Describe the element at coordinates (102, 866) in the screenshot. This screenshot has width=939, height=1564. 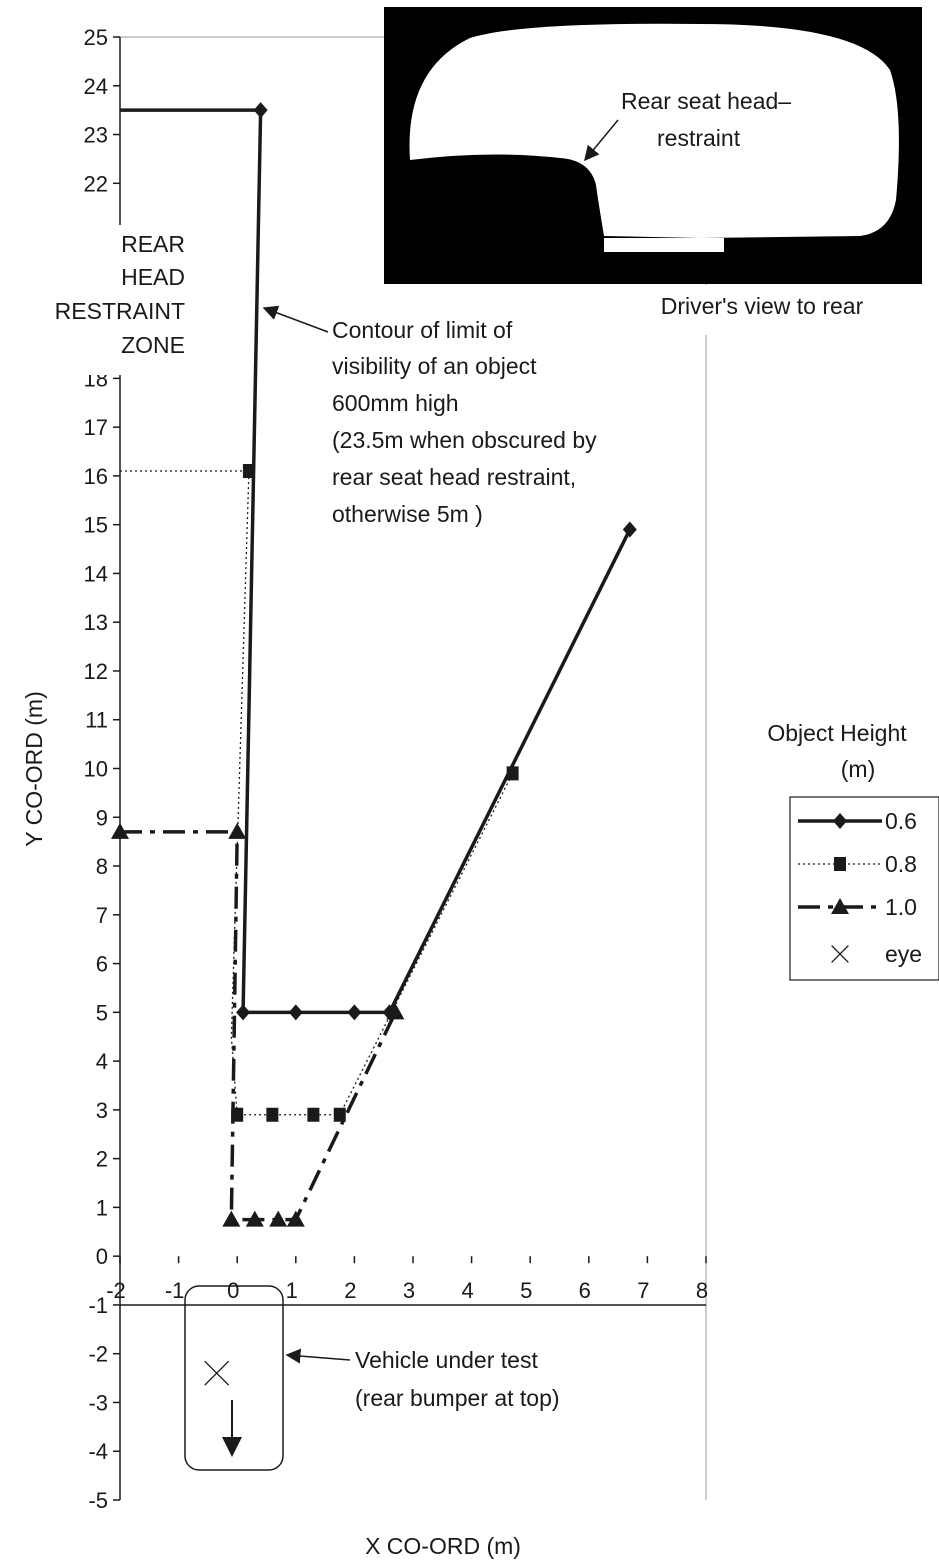
I see `y-tick-label: 8` at that location.